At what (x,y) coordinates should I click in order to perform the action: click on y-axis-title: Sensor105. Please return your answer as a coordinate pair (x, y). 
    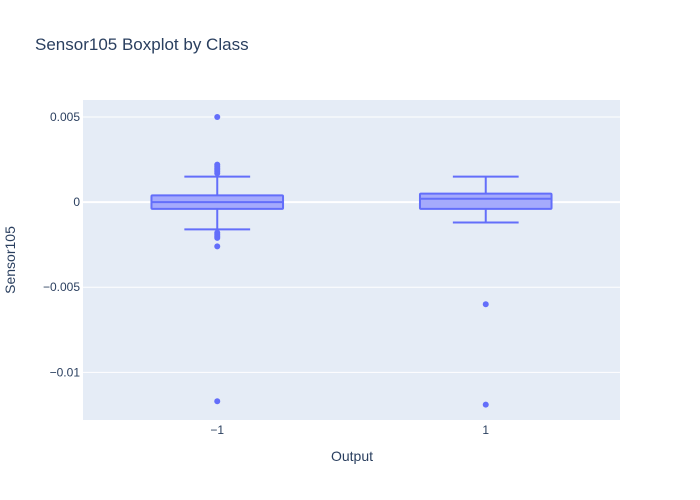
    Looking at the image, I should click on (10, 260).